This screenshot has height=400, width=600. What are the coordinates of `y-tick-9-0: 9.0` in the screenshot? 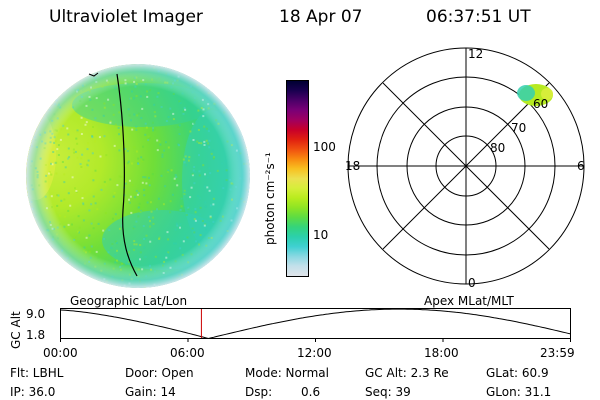 It's located at (36, 314).